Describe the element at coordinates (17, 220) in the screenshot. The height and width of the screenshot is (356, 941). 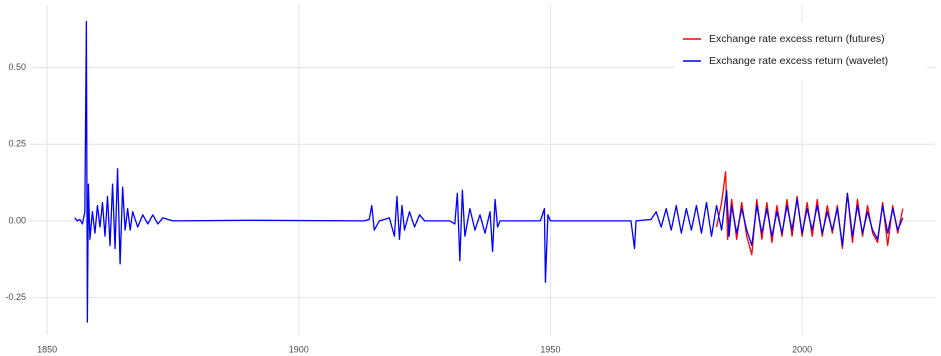
I see `y-tick-label: 0.00` at that location.